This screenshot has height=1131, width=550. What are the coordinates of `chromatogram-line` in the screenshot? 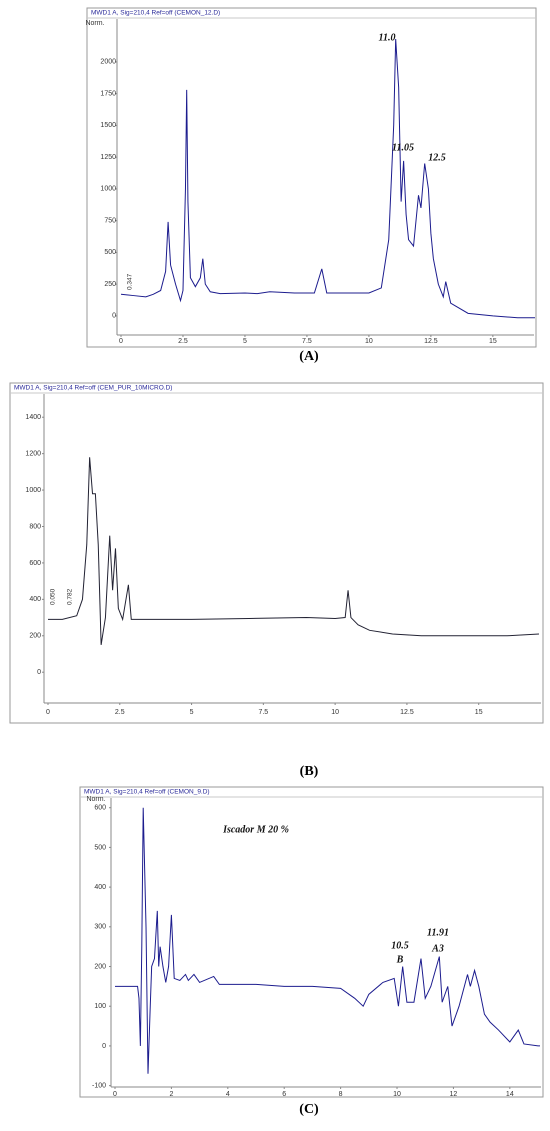 It's located at (294, 551).